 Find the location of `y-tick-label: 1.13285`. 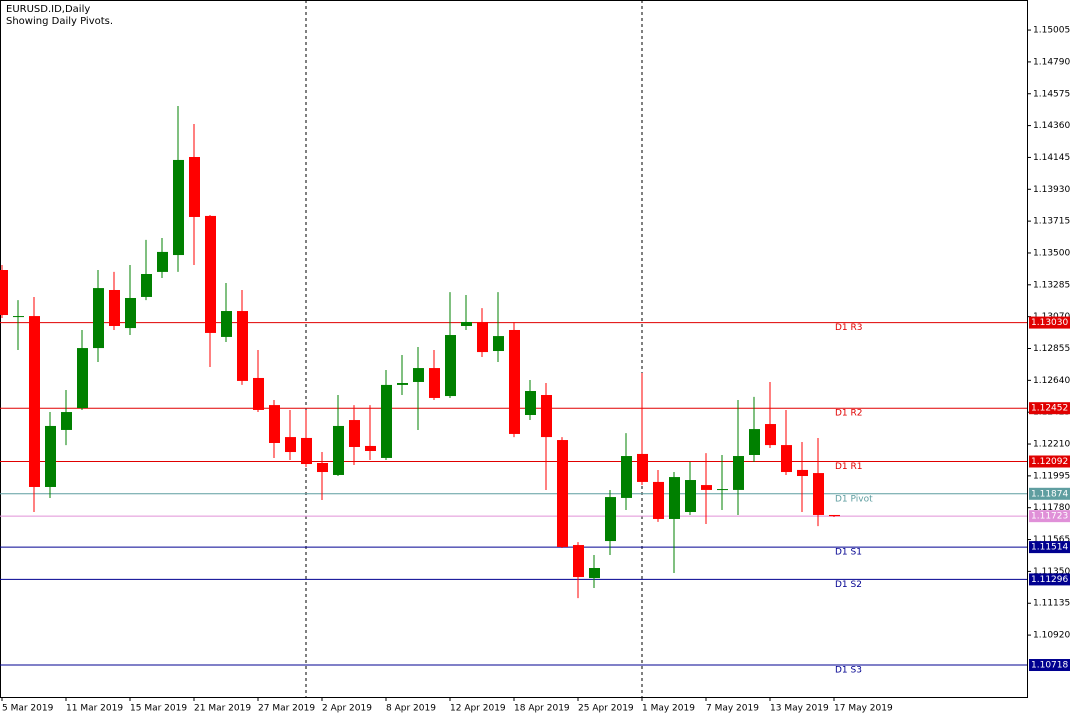

y-tick-label: 1.13285 is located at coordinates (1051, 285).